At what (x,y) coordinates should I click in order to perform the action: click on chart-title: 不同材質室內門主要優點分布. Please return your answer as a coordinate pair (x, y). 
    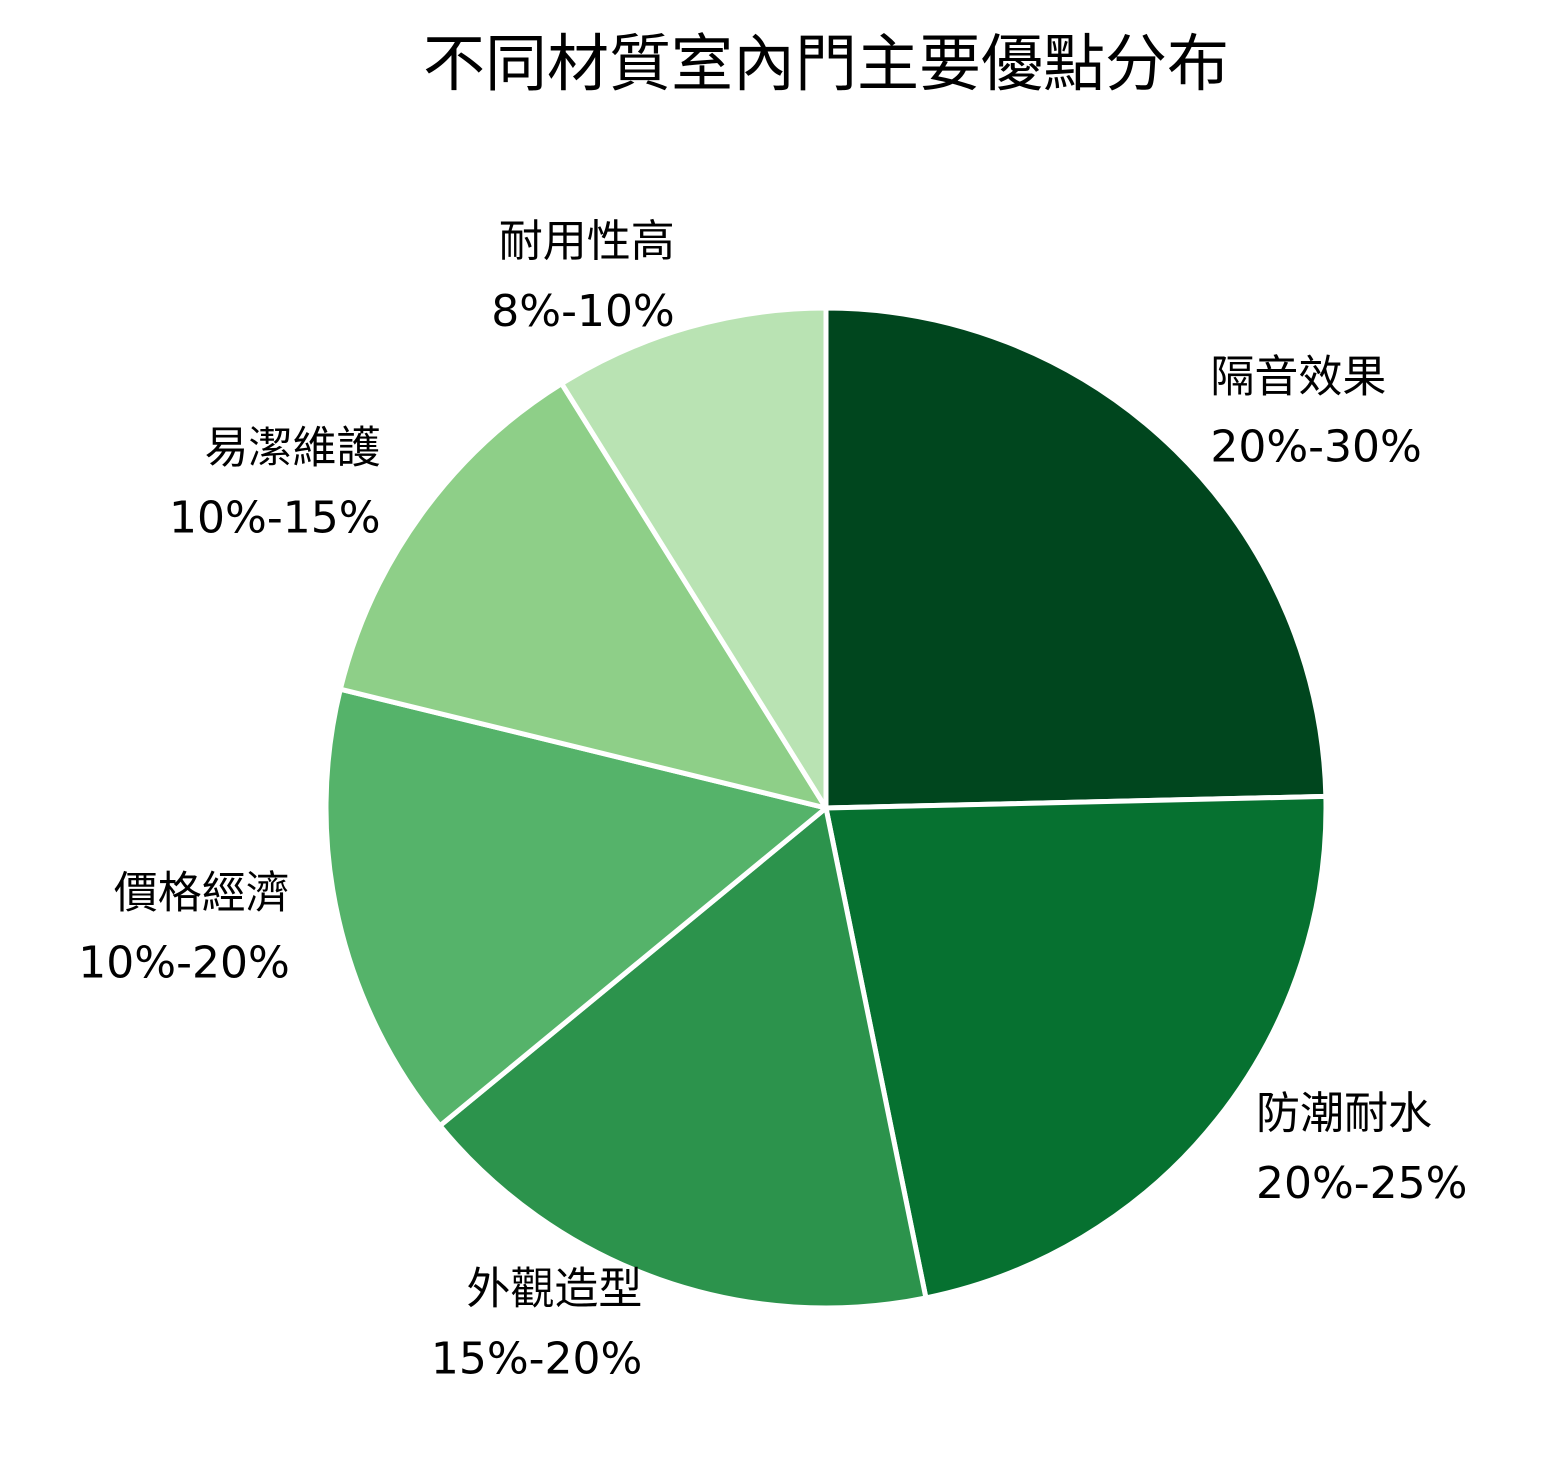
    Looking at the image, I should click on (826, 63).